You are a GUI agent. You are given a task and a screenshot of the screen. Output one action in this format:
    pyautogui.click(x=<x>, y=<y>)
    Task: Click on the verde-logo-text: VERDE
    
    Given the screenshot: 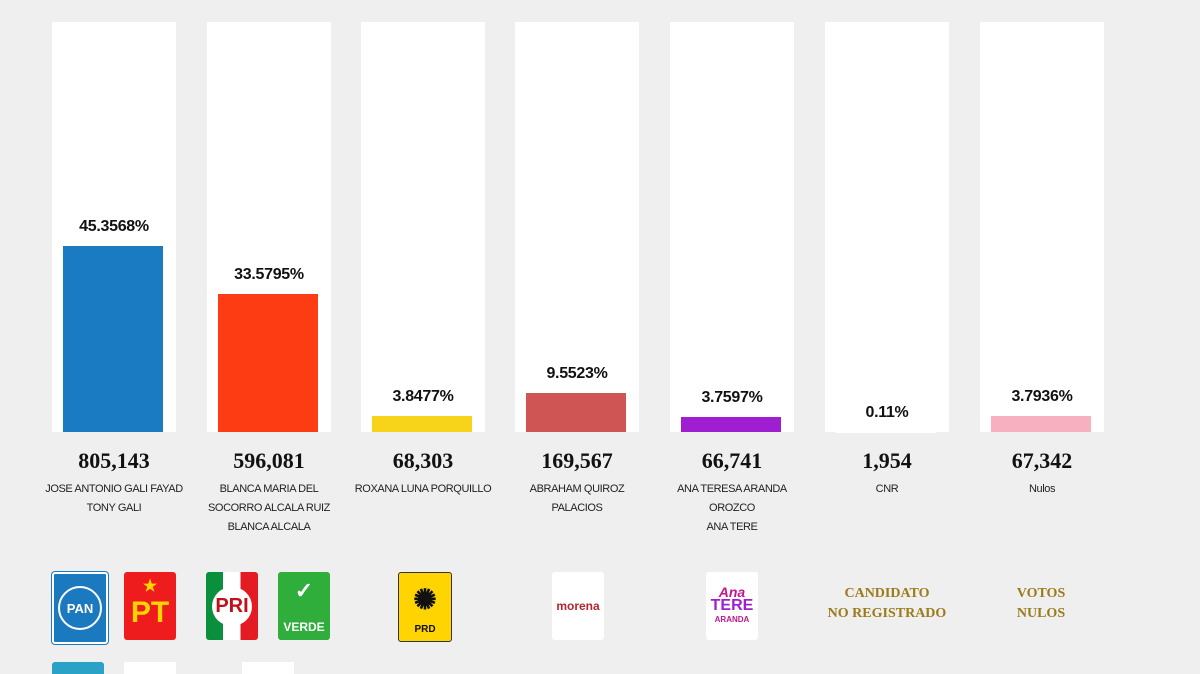 What is the action you would take?
    pyautogui.click(x=304, y=627)
    